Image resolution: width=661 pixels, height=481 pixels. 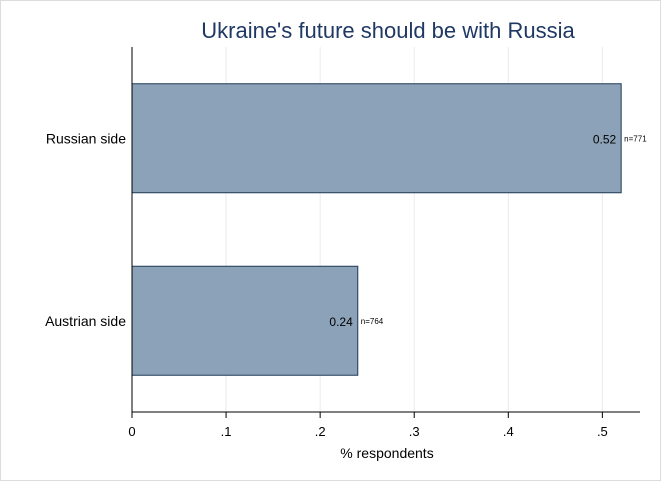 What do you see at coordinates (508, 431) in the screenshot?
I see `x-tick-label-4: .4` at bounding box center [508, 431].